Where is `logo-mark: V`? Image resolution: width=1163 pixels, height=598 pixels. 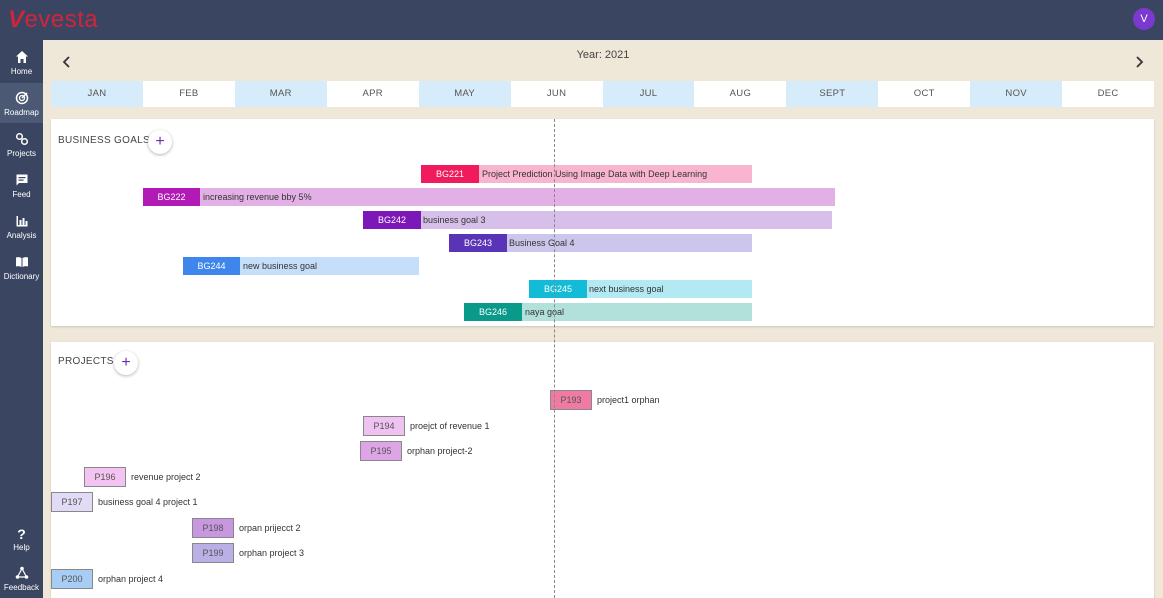 logo-mark: V is located at coordinates (16, 19).